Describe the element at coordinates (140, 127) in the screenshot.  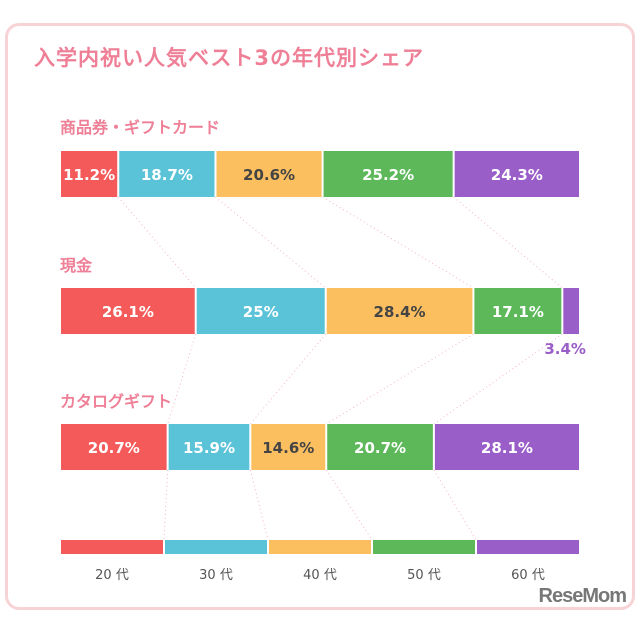
I see `category-label: 商品券・ギフトカード` at that location.